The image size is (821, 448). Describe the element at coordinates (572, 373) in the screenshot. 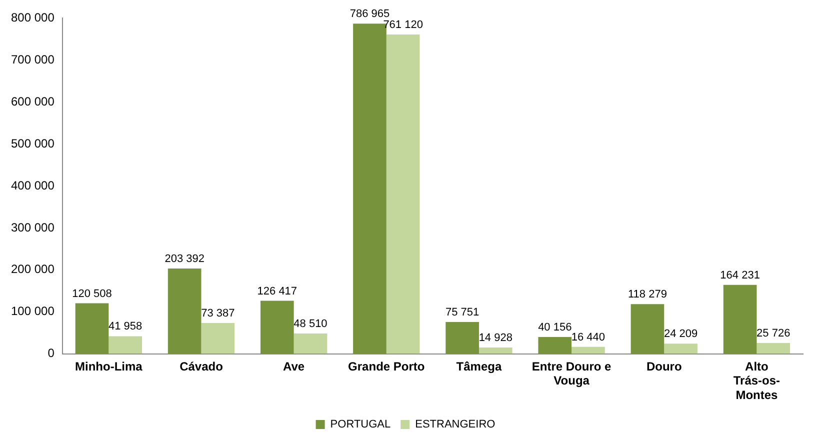

I see `x-tick-label: Entre Douro e Vouga` at that location.